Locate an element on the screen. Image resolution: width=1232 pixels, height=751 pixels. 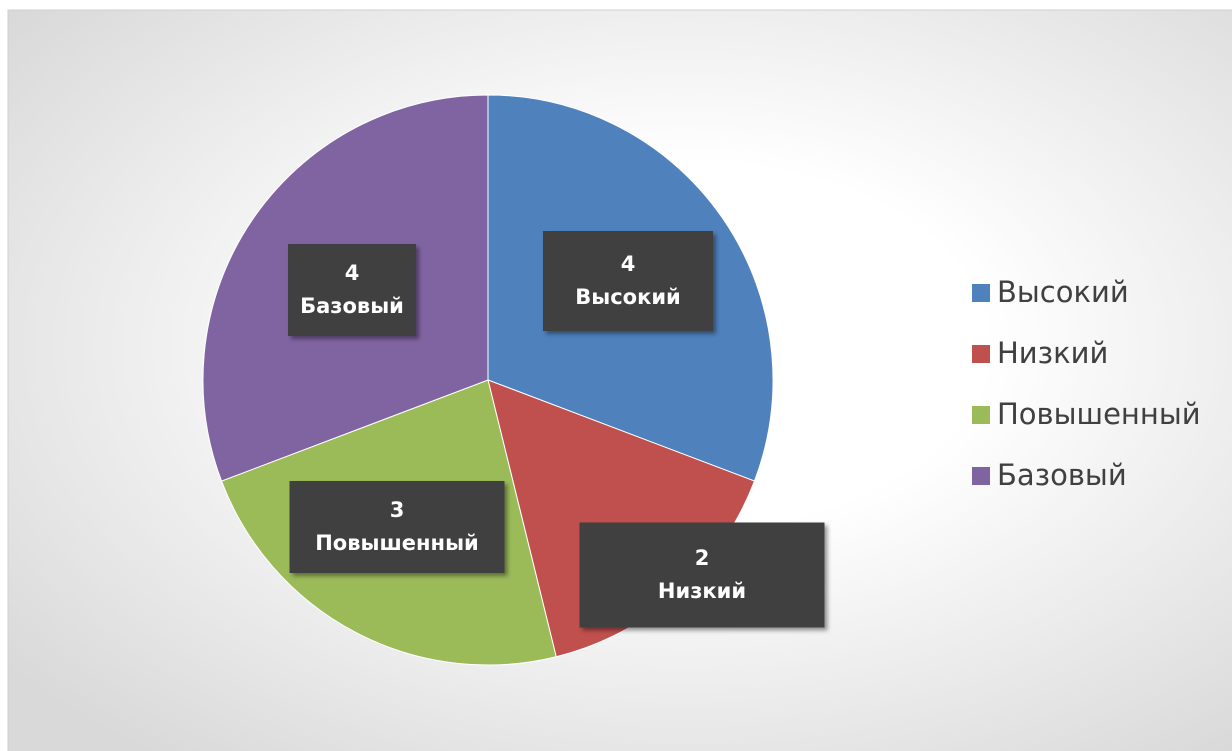
legend-label: Высокий is located at coordinates (1063, 292).